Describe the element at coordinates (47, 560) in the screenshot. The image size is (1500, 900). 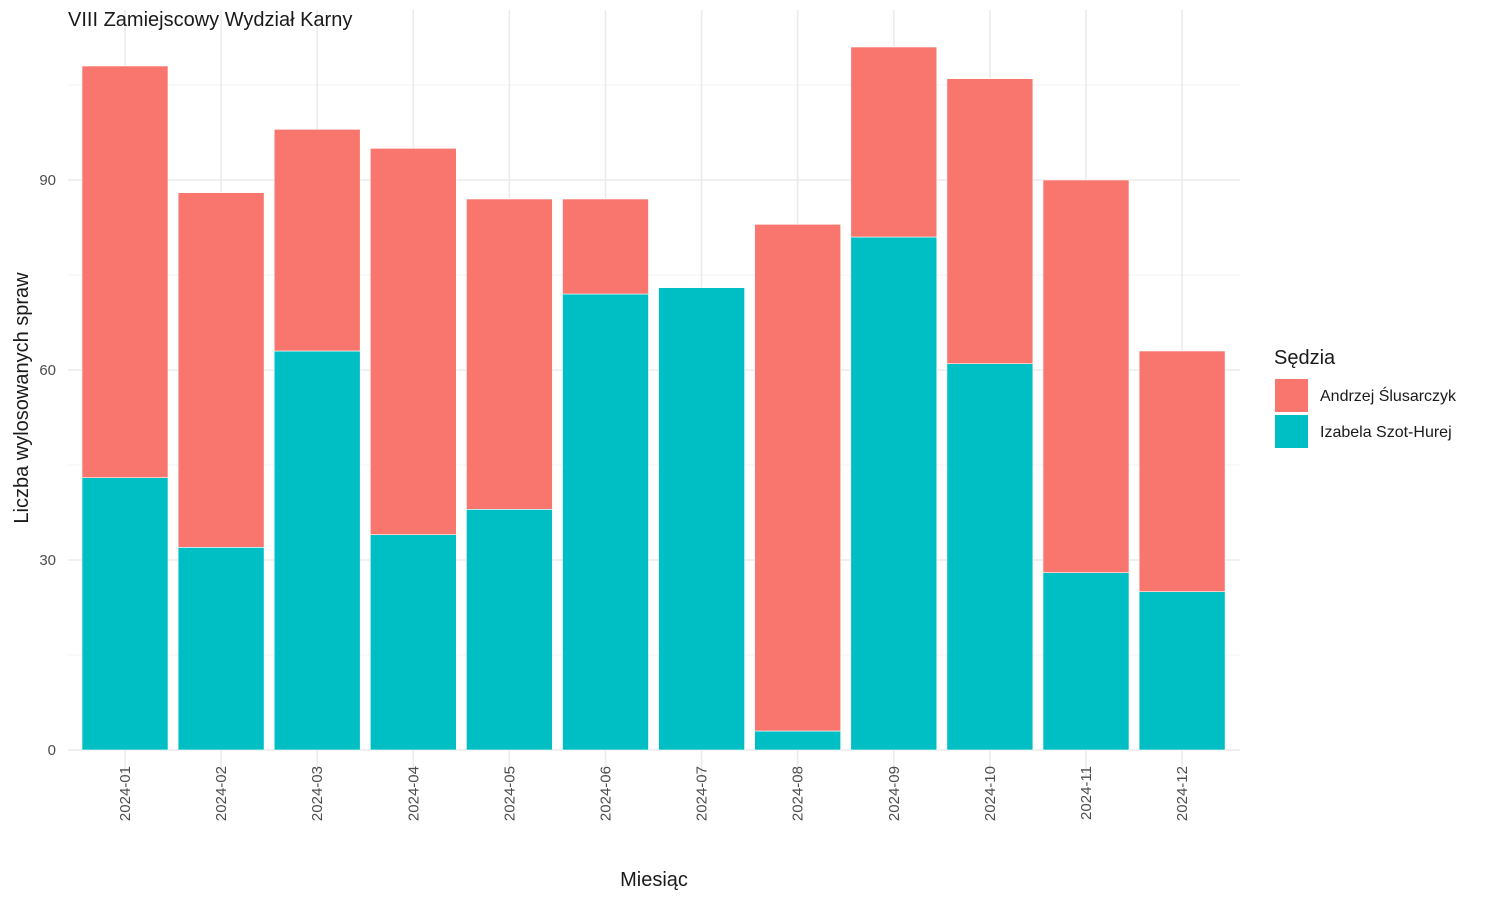
I see `y-tick-label: 30` at that location.